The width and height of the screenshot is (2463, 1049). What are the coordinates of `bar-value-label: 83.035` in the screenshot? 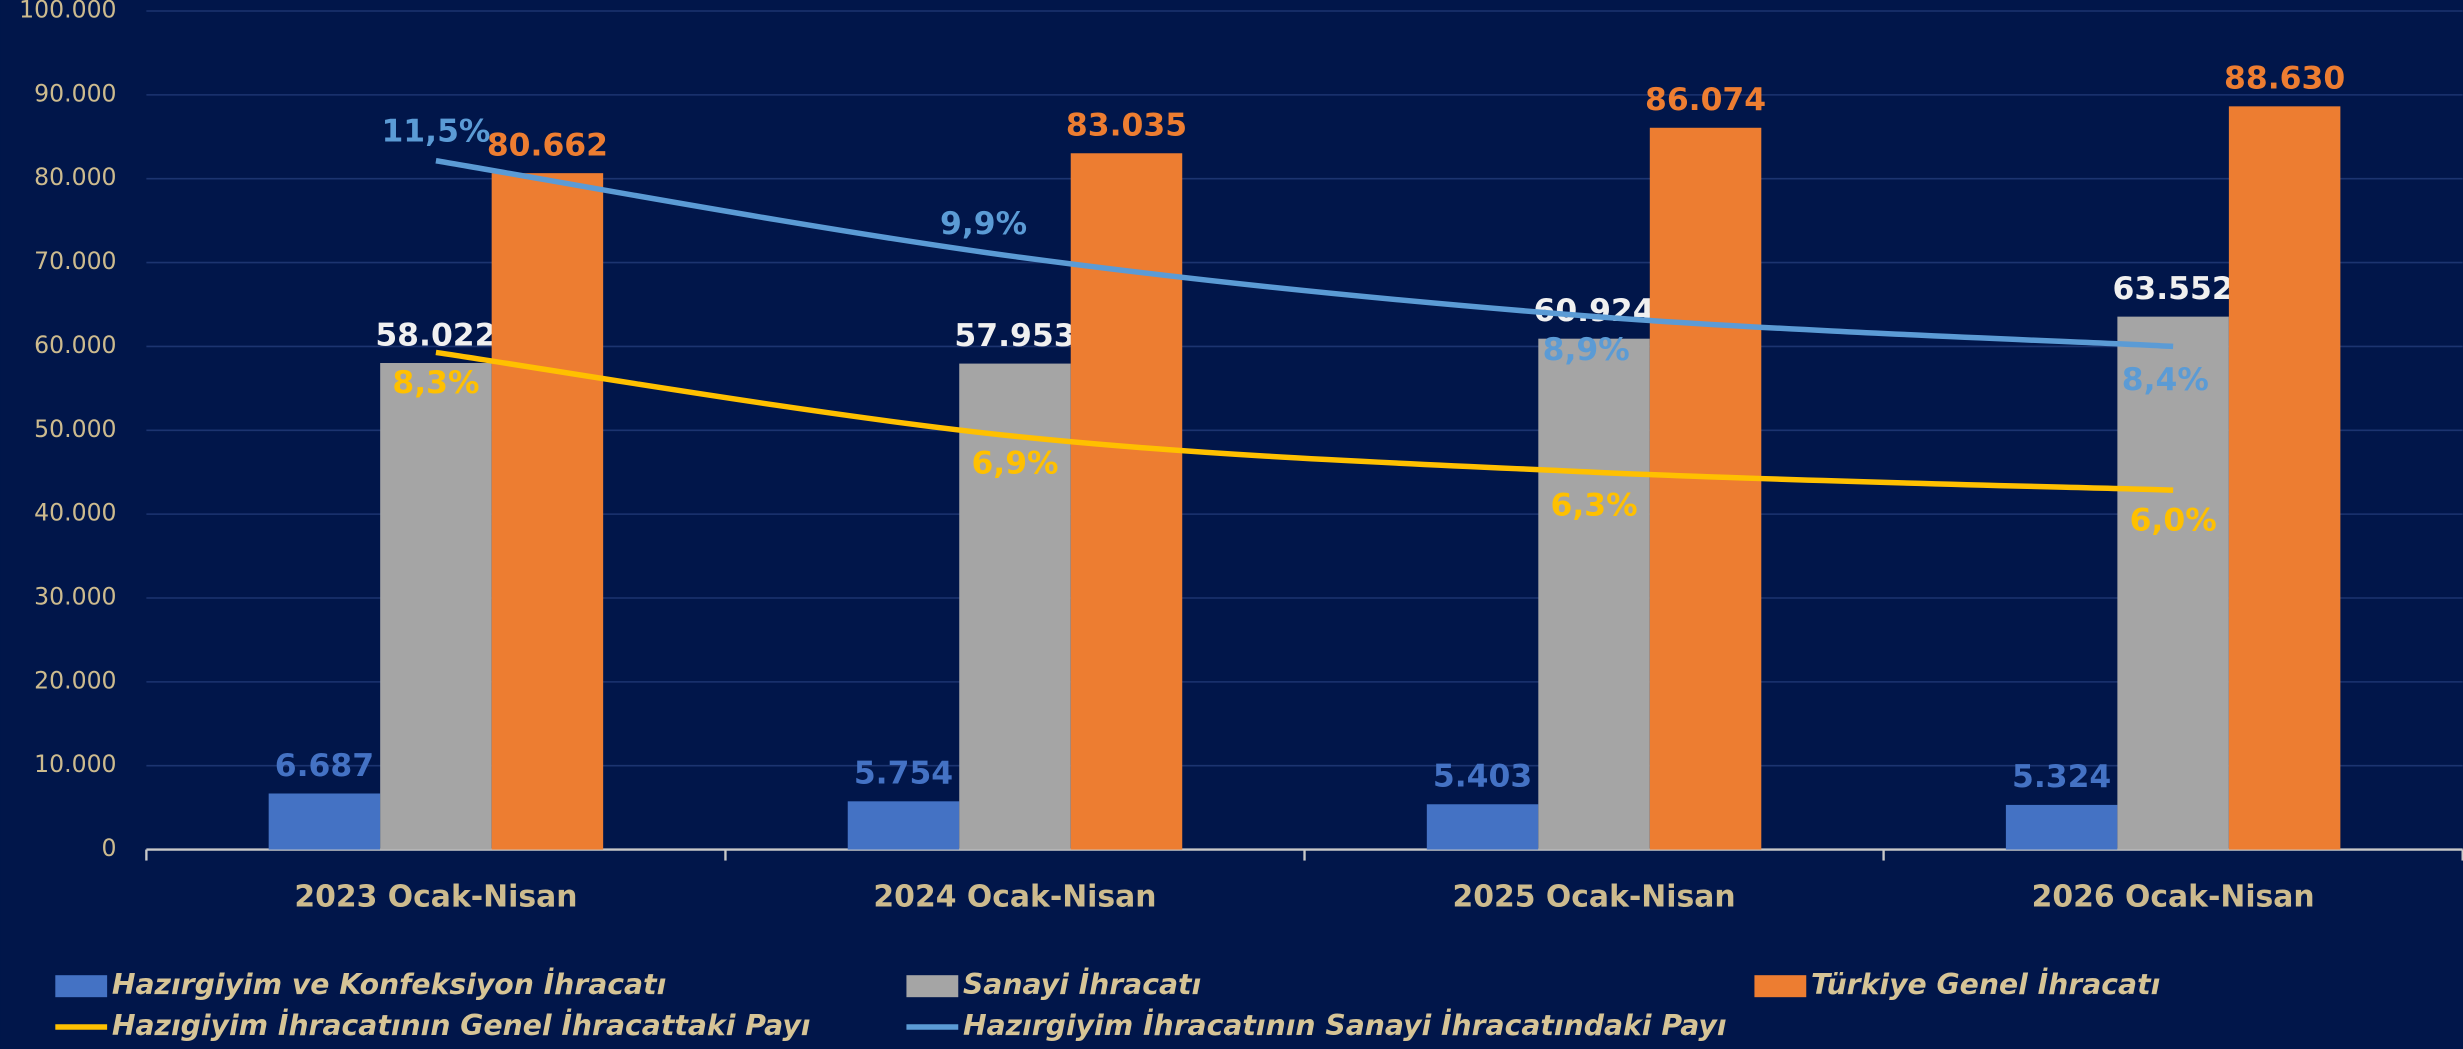 It's located at (1126, 126).